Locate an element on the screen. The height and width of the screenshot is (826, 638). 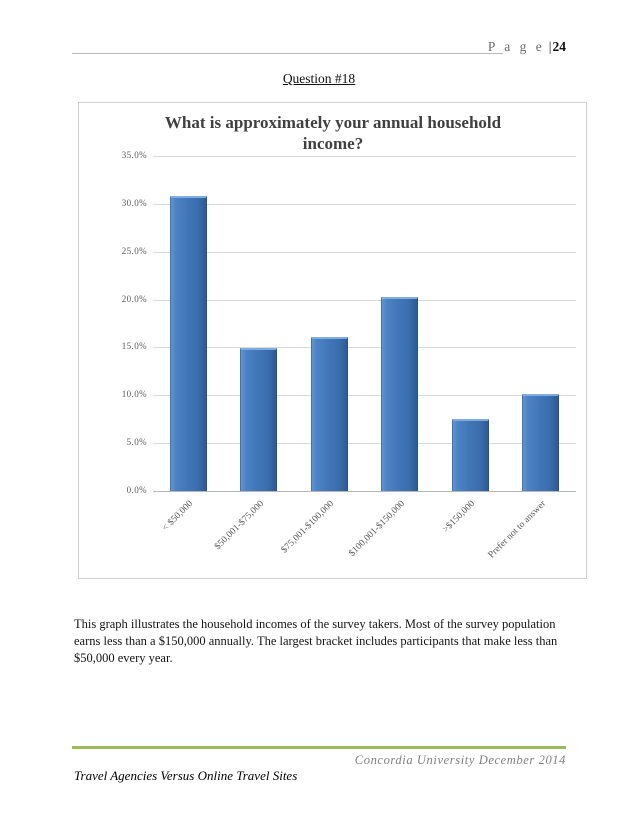
x-tick-label: < $50,000 is located at coordinates (178, 516).